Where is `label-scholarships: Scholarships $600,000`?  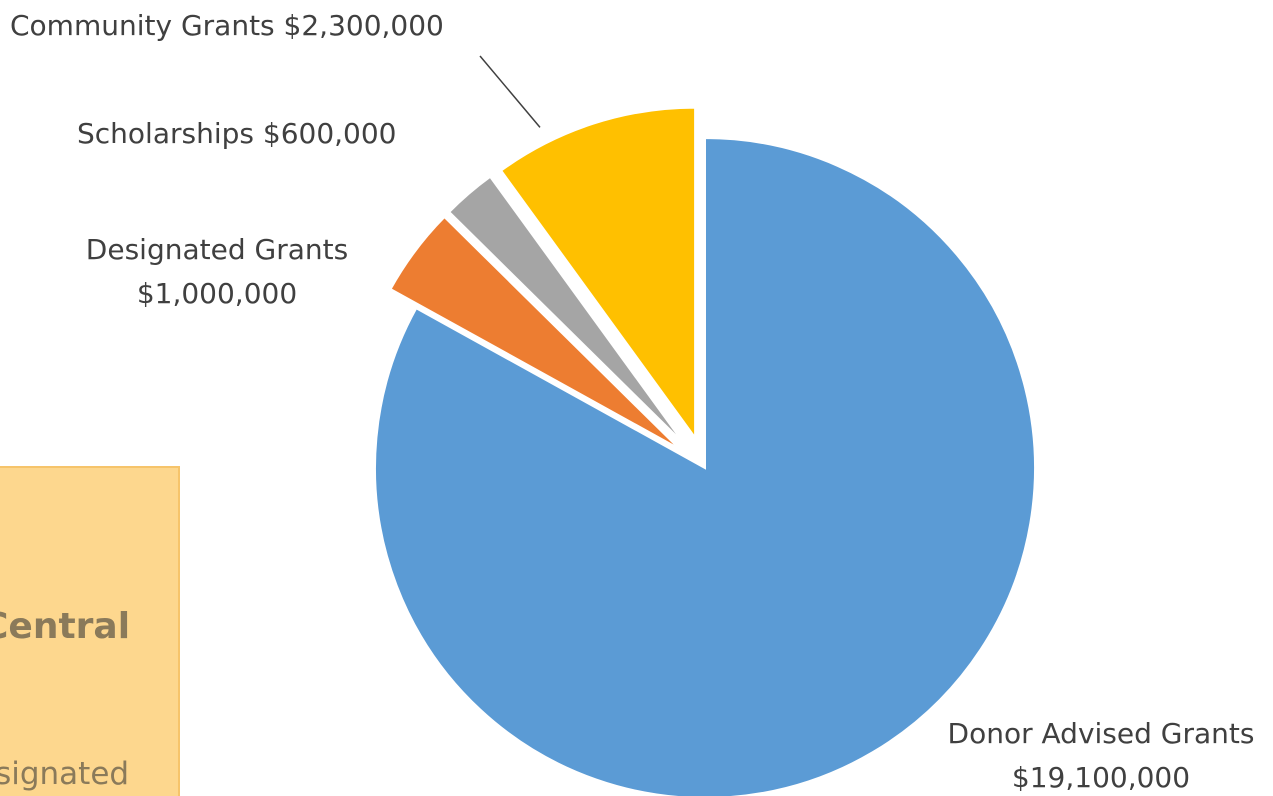 label-scholarships: Scholarships $600,000 is located at coordinates (236, 134).